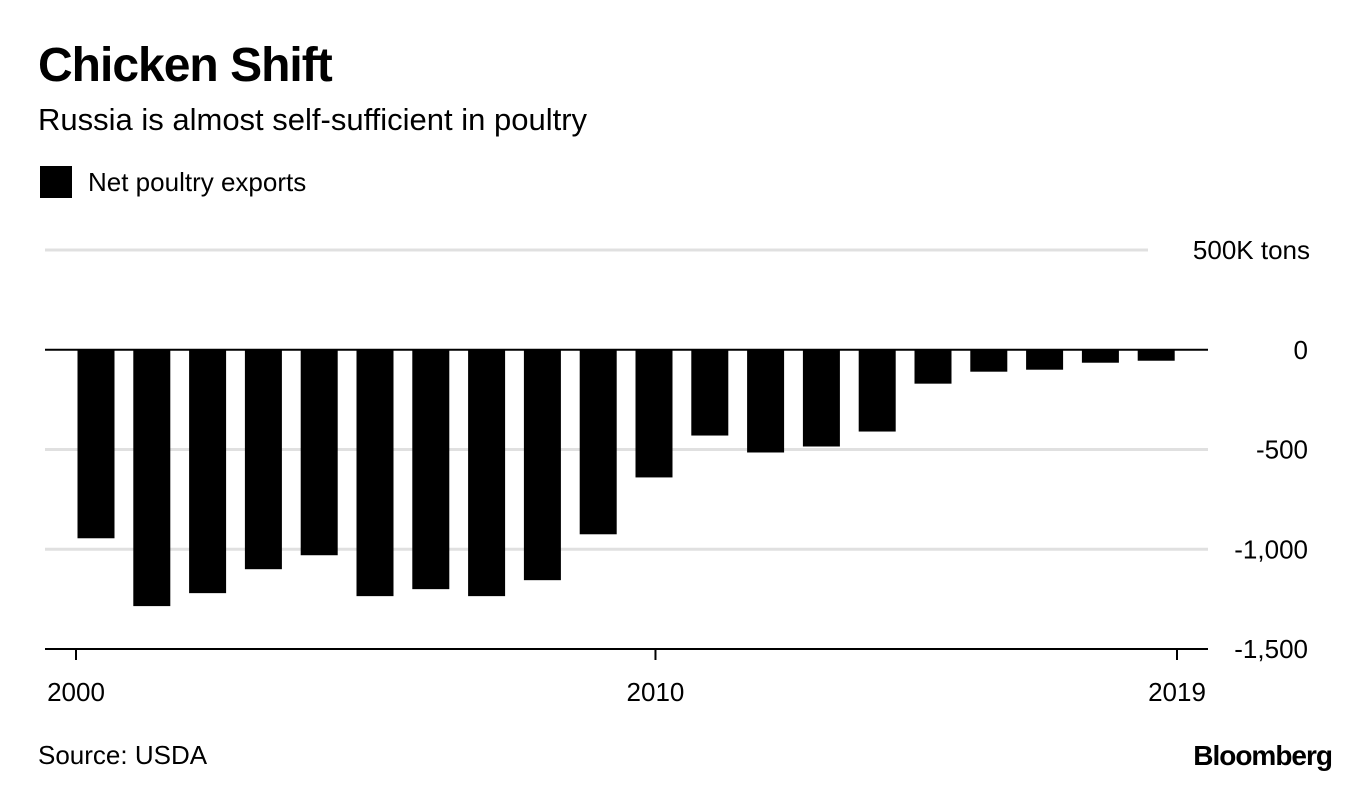 The width and height of the screenshot is (1360, 791). What do you see at coordinates (933, 366) in the screenshot?
I see `bar-2015` at bounding box center [933, 366].